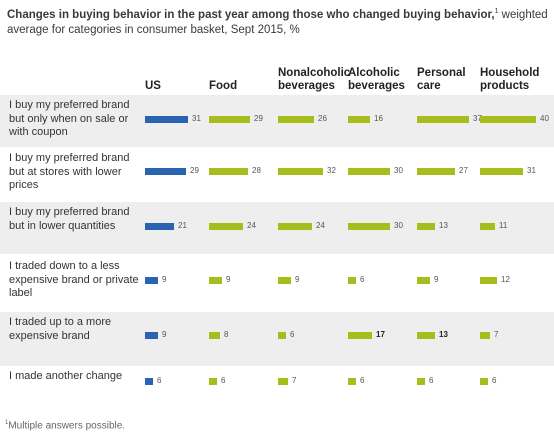  What do you see at coordinates (256, 170) in the screenshot?
I see `data-label: 28` at bounding box center [256, 170].